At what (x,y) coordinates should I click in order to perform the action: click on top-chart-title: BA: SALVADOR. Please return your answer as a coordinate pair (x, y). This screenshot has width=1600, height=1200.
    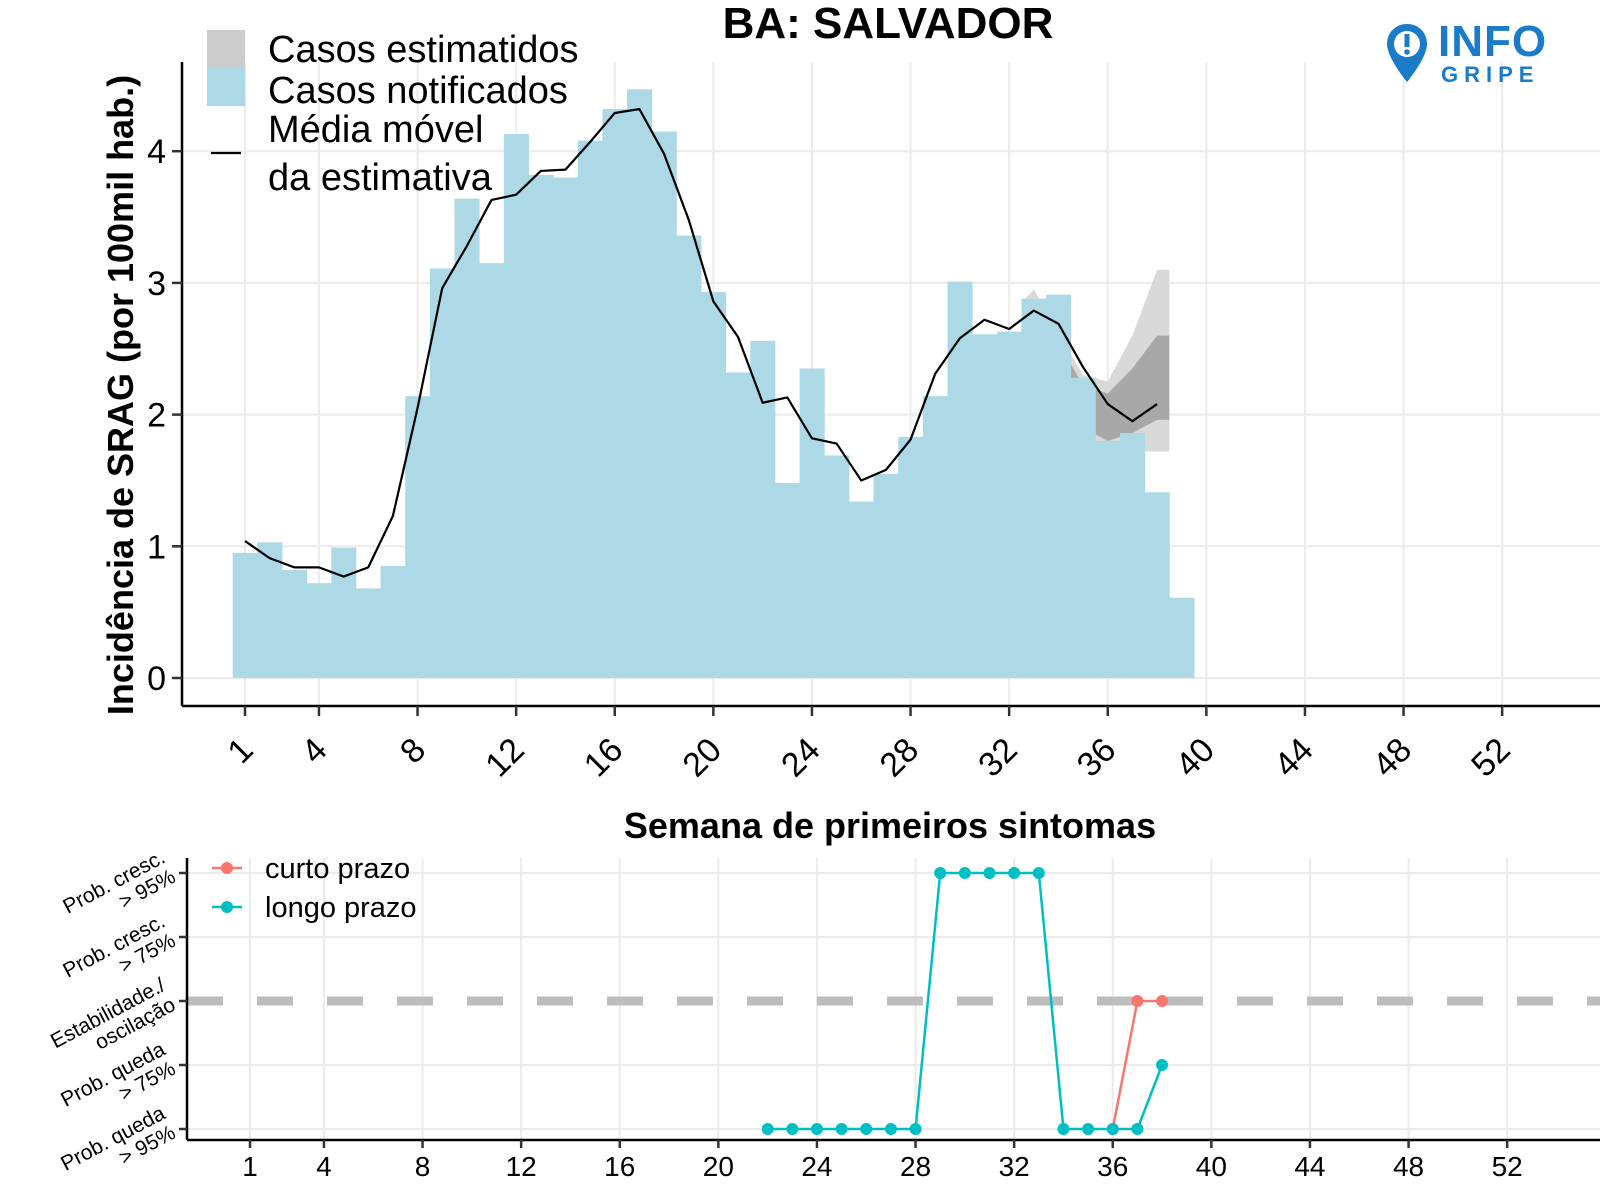
    Looking at the image, I should click on (888, 24).